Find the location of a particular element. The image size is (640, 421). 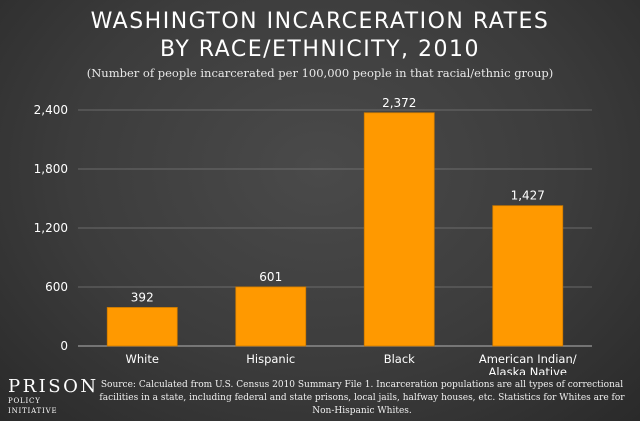

x-category-label: Alaska Native is located at coordinates (528, 370).